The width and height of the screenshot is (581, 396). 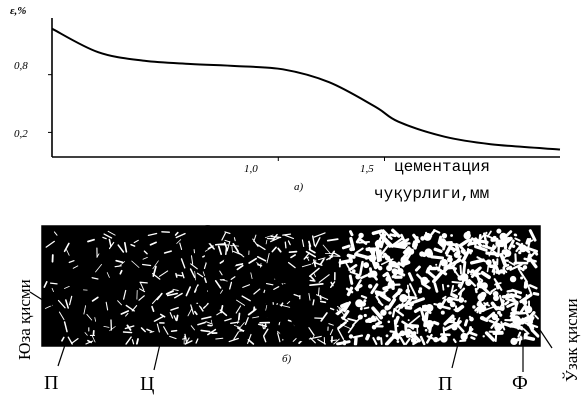 I want to click on callout-leader-left, so click(x=41, y=299).